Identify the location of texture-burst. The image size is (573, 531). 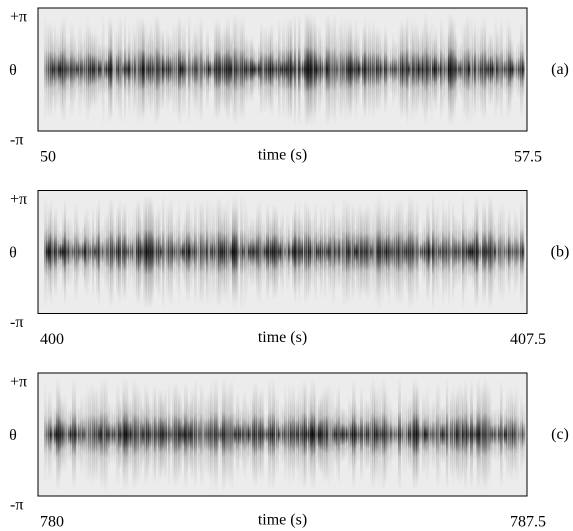
(125, 434).